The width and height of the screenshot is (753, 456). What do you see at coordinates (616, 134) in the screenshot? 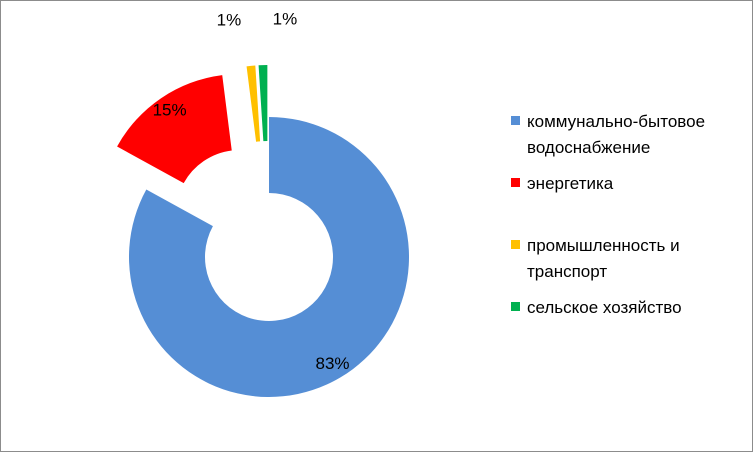
I see `legend-label: коммунально-бытовое водоснабжение` at bounding box center [616, 134].